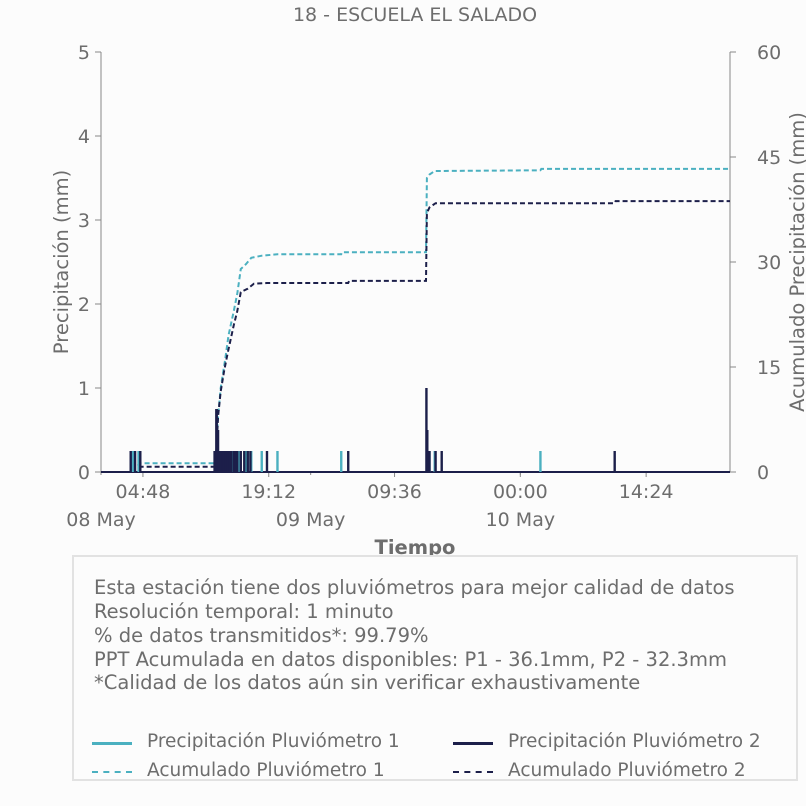  Describe the element at coordinates (634, 741) in the screenshot. I see `legend-label-precip-2: Precipitación Pluviómetro 2` at that location.